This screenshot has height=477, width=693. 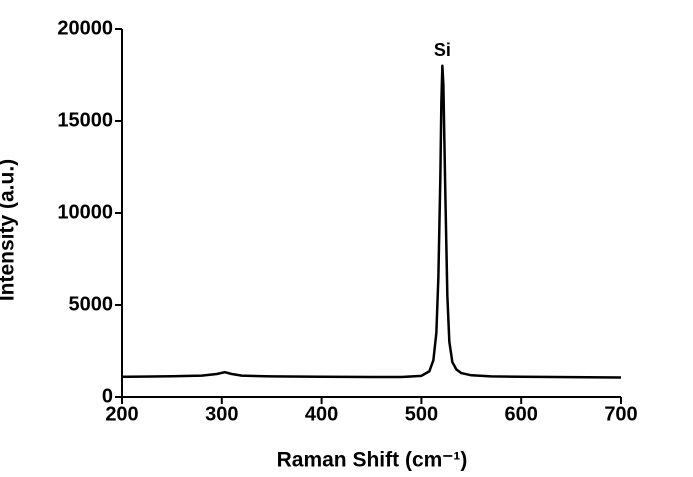 What do you see at coordinates (221, 414) in the screenshot?
I see `x-tick-label: 300` at bounding box center [221, 414].